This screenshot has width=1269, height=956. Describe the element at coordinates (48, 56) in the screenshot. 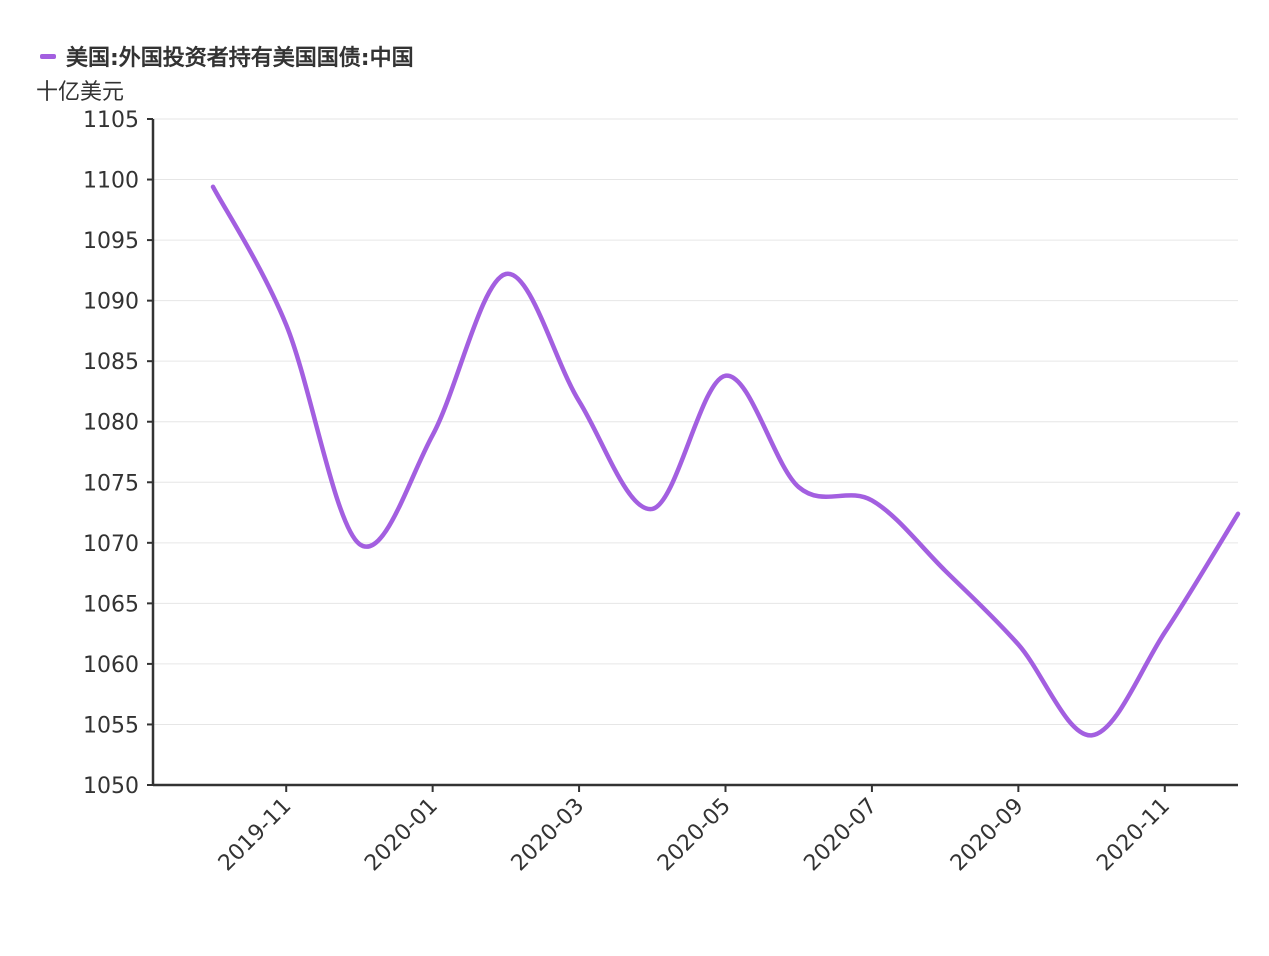

I see `legend-swatch` at that location.